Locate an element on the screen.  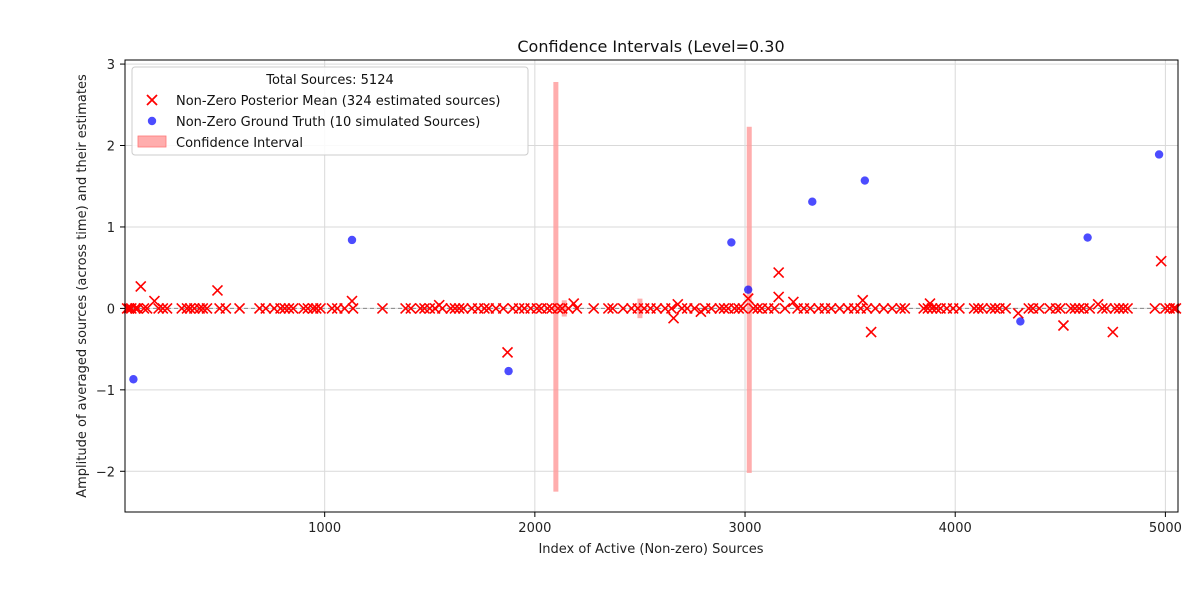
legend-marker-posterior is located at coordinates (152, 100).